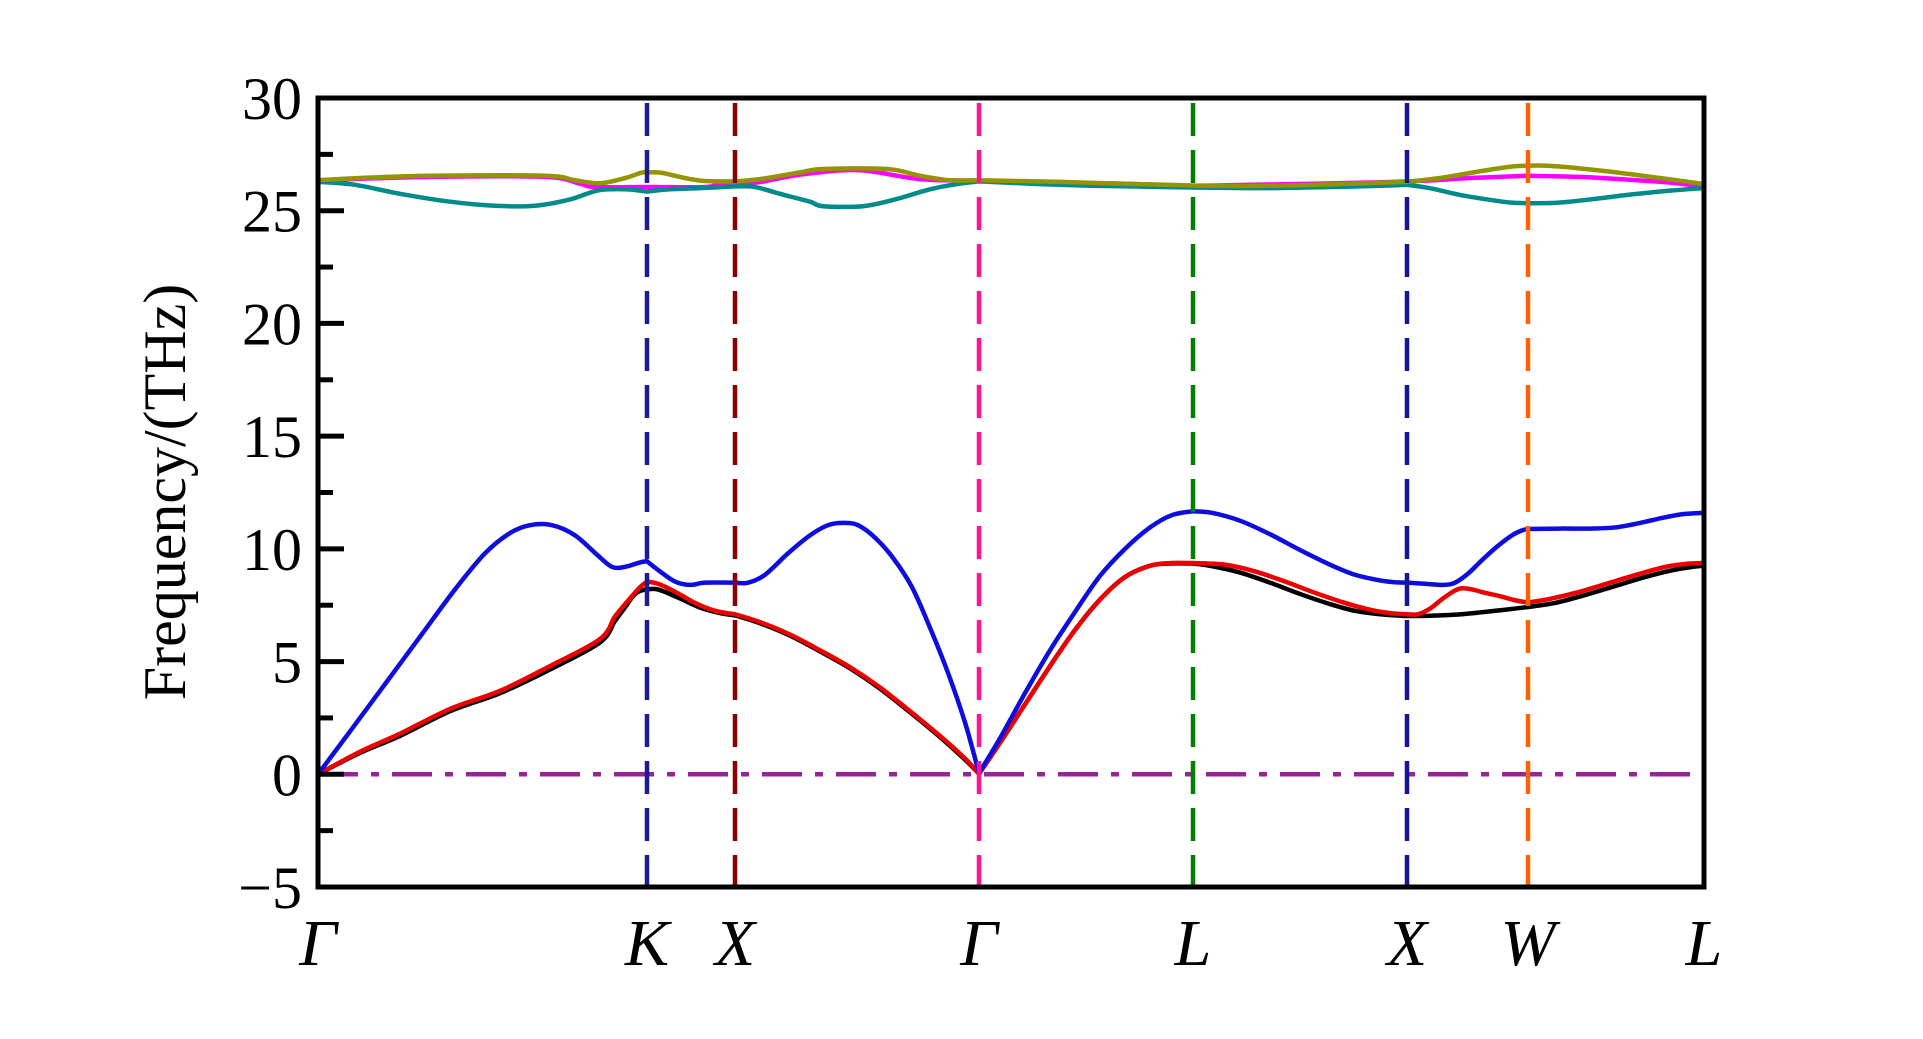 The height and width of the screenshot is (1039, 1923). Describe the element at coordinates (272, 550) in the screenshot. I see `y-tick-label: 10` at that location.